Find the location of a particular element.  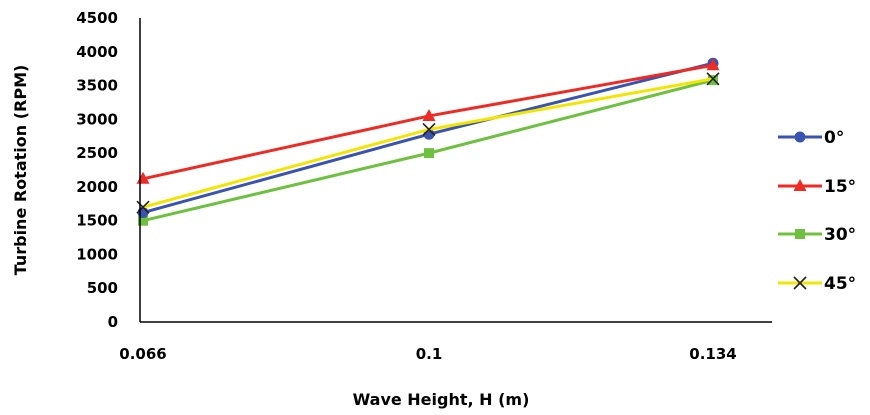

y-tick-label: 4000 is located at coordinates (97, 52).